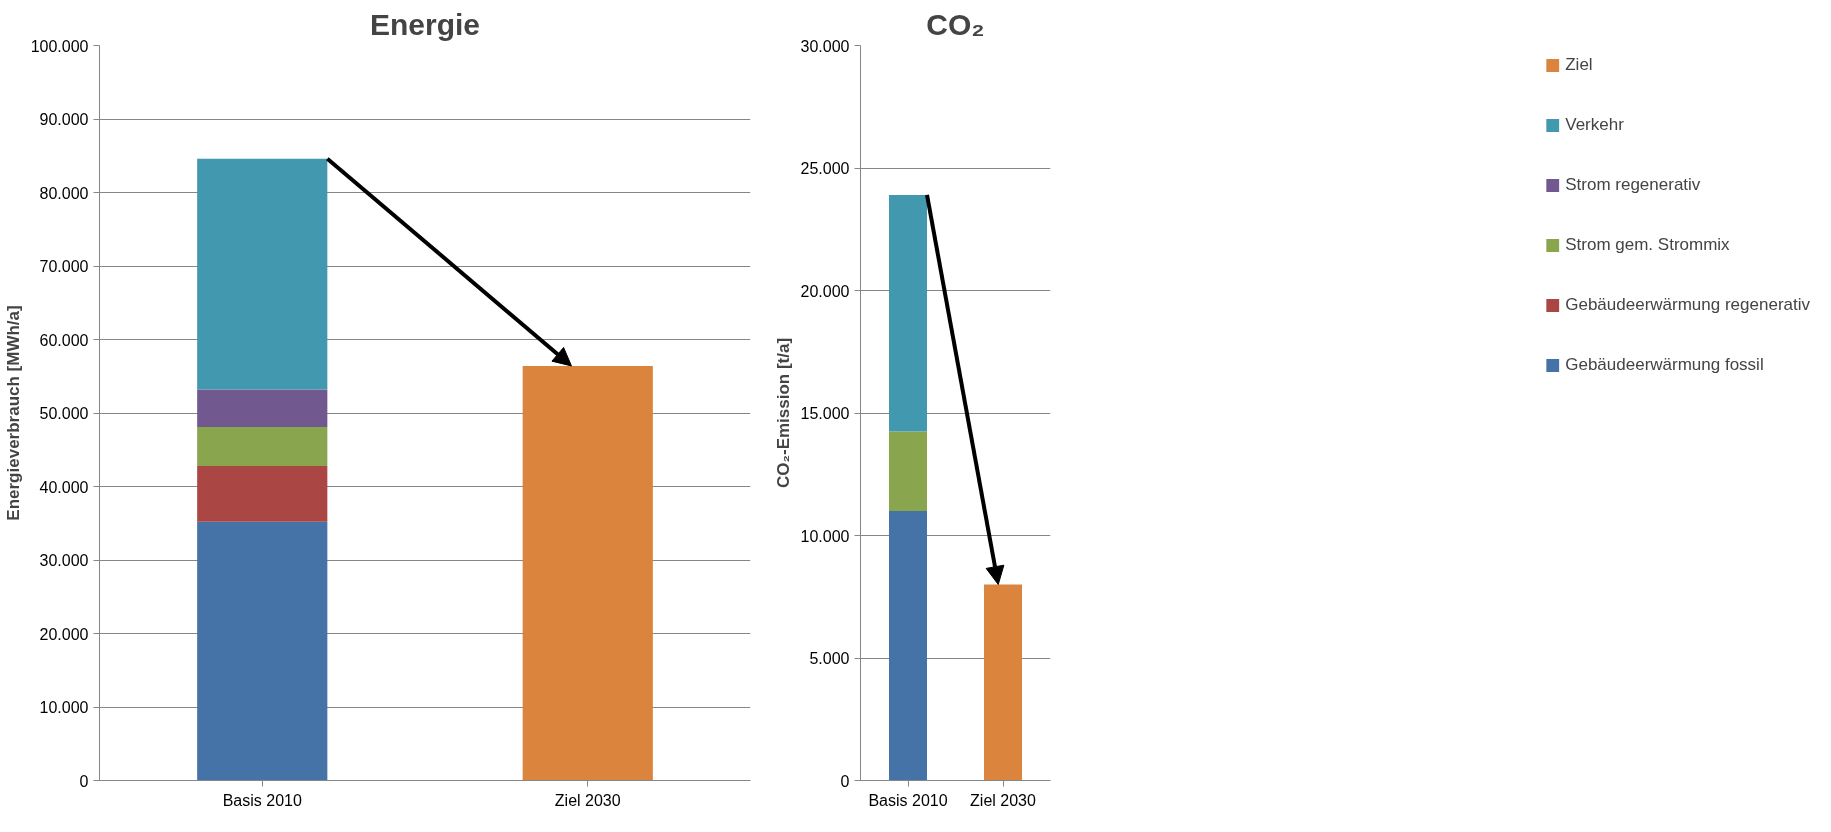 The height and width of the screenshot is (832, 1831). Describe the element at coordinates (64, 119) in the screenshot. I see `y-tick-label: 90.000` at that location.